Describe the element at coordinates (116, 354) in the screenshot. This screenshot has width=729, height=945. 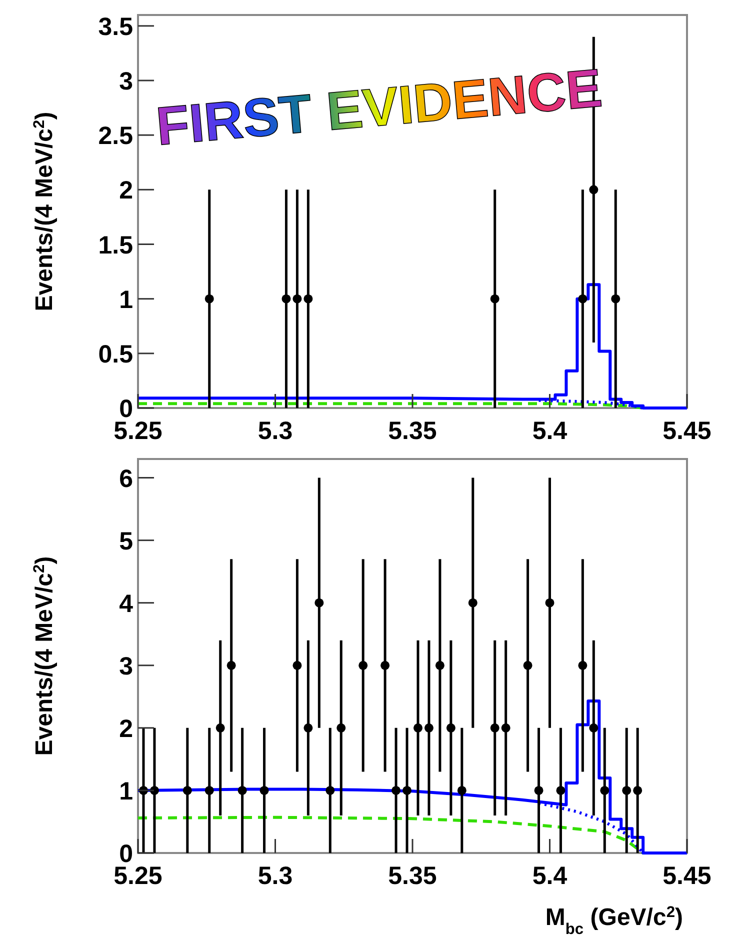
I see `y-tick-label: 0.5` at that location.